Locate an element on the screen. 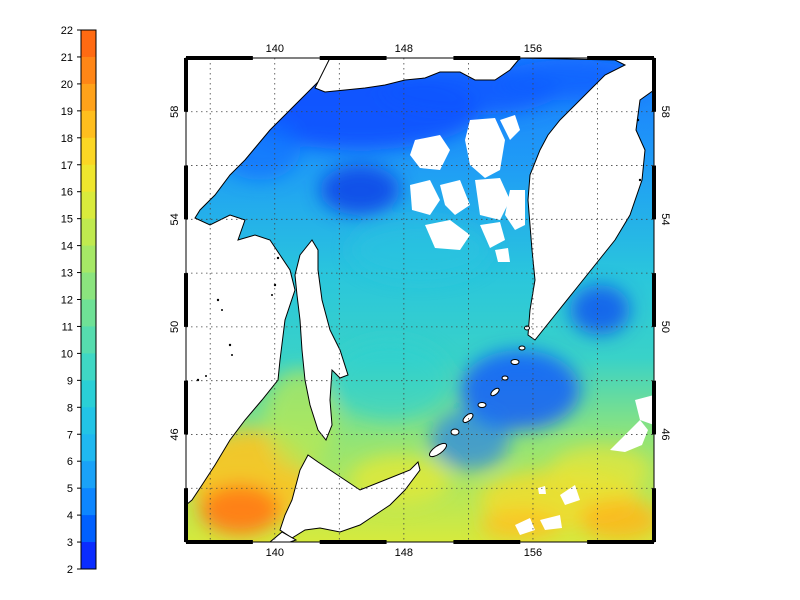  okhotsk-north-coast is located at coordinates (417, 75).